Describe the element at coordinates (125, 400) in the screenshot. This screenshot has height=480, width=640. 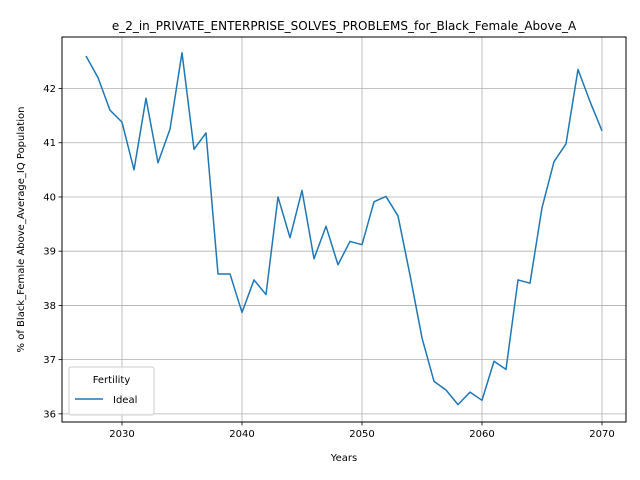
I see `legend-label: Ideal` at that location.